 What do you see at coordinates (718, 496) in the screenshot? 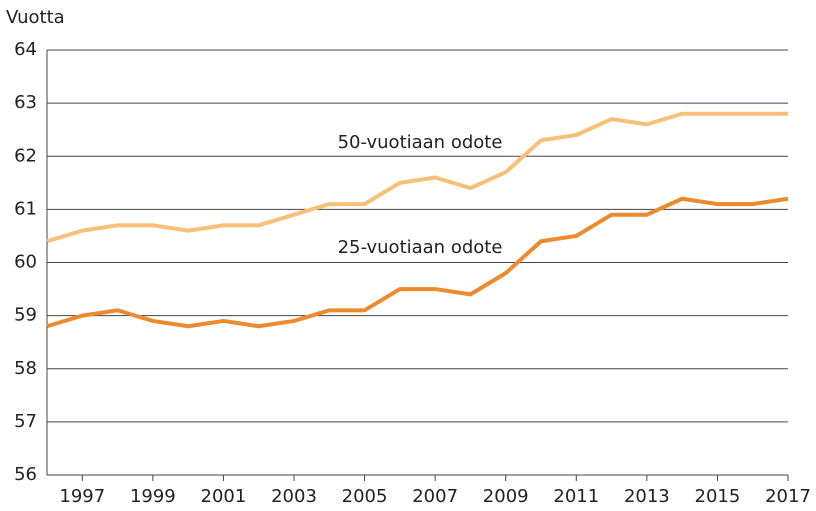
I see `x-tick-label: 2015` at bounding box center [718, 496].